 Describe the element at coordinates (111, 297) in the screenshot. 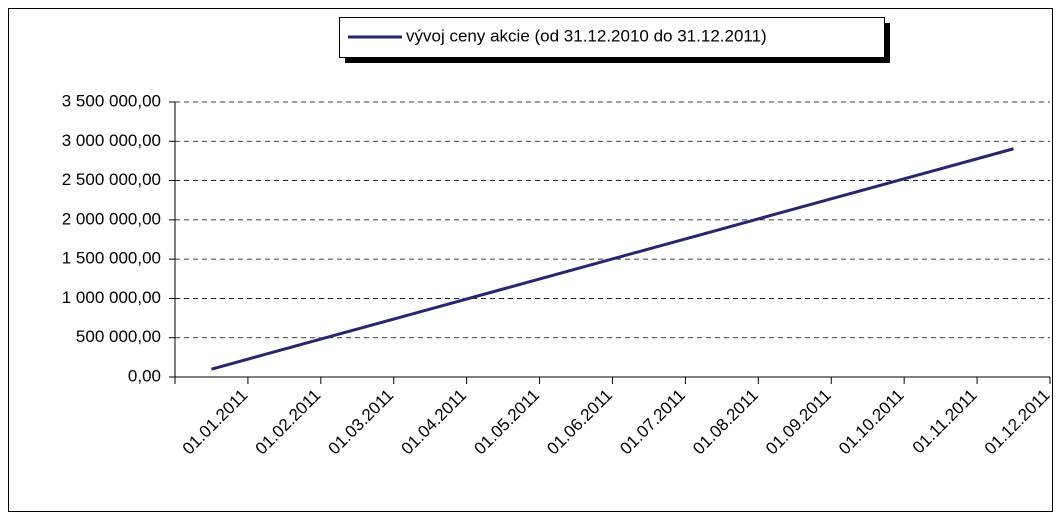

I see `y-tick-label: 1 000 000,00` at that location.